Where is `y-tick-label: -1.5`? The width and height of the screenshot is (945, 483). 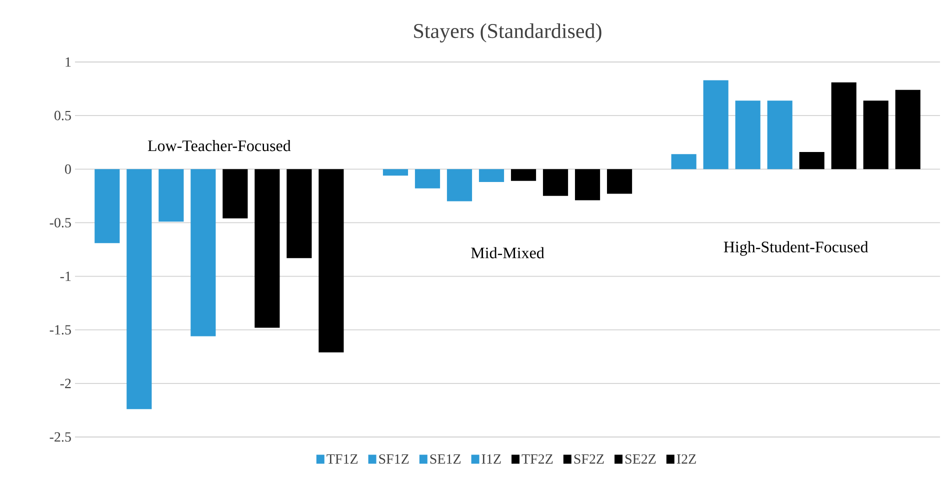
y-tick-label: -1.5 is located at coordinates (60, 330).